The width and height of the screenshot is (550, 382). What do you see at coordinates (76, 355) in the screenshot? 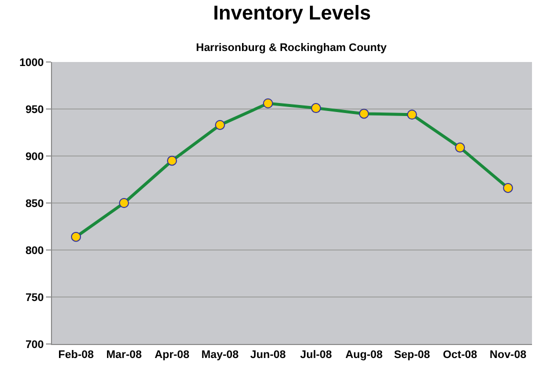
I see `x-tick-label: Feb-08` at bounding box center [76, 355].